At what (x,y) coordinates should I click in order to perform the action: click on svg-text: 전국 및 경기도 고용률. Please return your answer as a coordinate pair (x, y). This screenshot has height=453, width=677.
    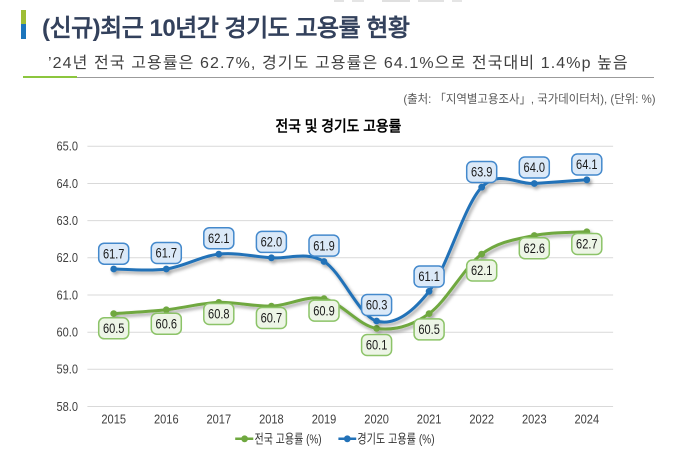
    Looking at the image, I should click on (339, 125).